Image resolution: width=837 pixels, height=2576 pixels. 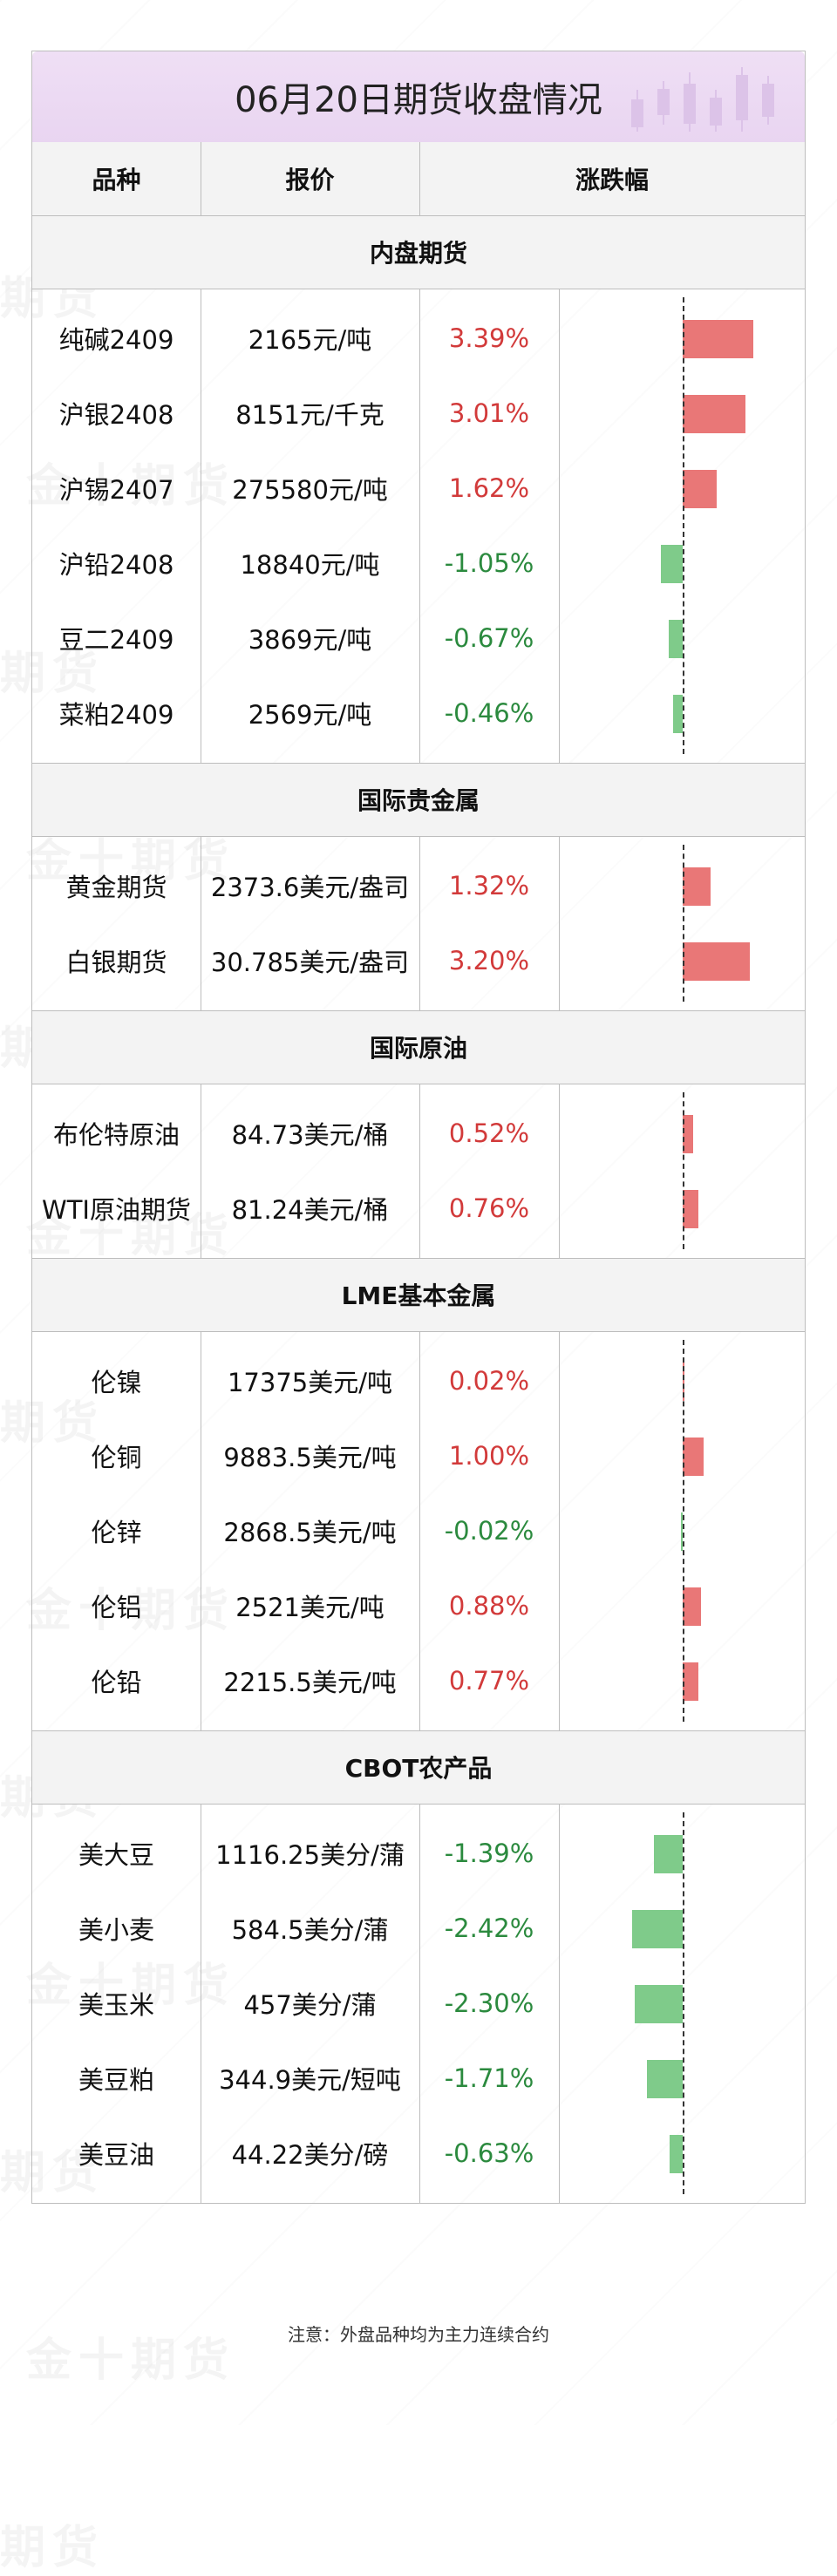 What do you see at coordinates (489, 413) in the screenshot?
I see `change-cell: 3.01%` at bounding box center [489, 413].